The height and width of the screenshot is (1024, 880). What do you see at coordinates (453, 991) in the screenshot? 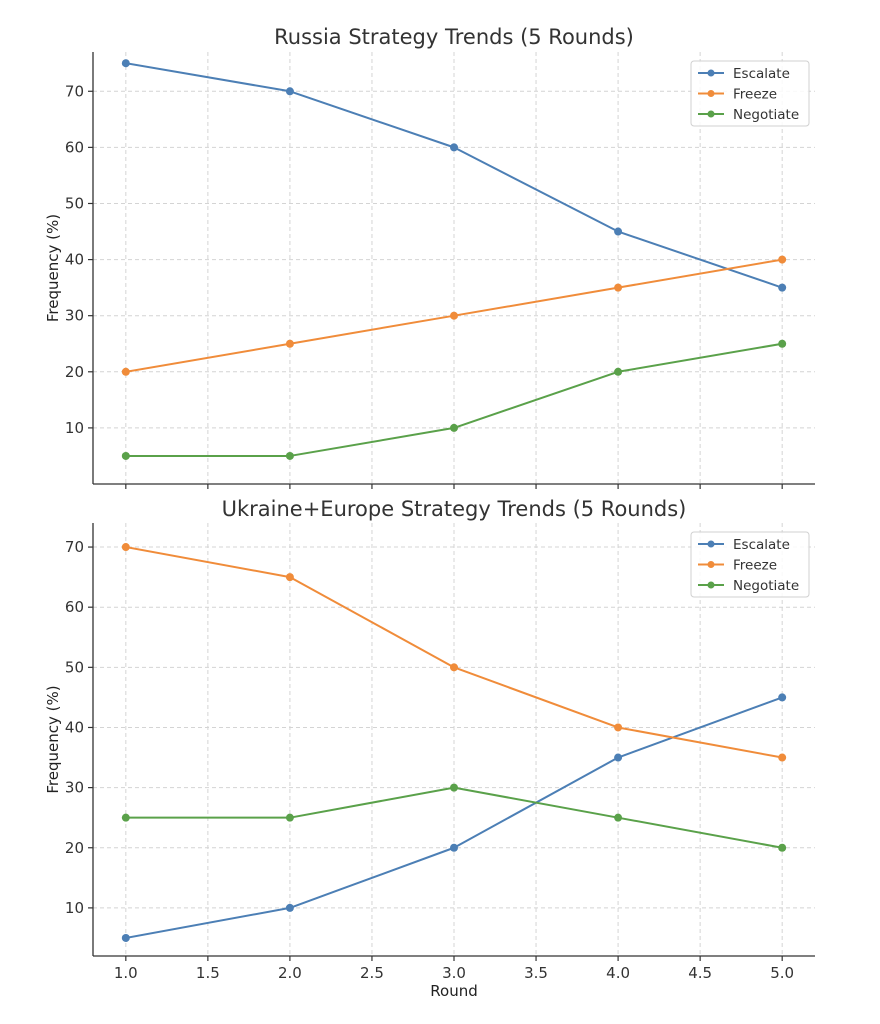
I see `x-axis-label: Round` at bounding box center [453, 991].